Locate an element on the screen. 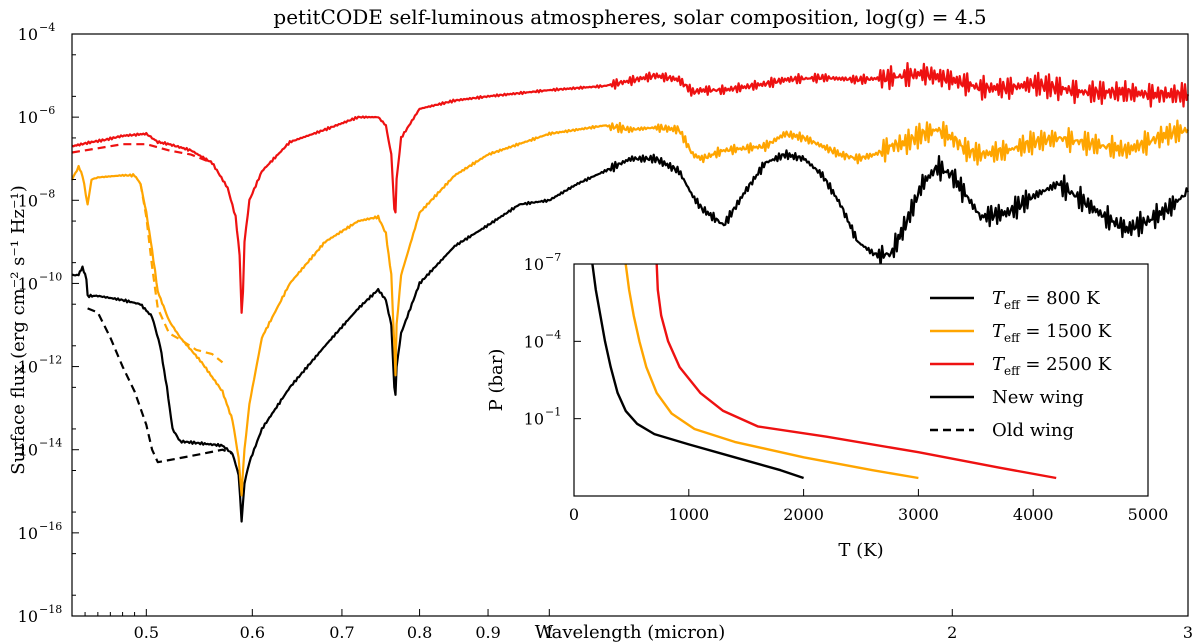  inset-xtick-label: 2000 is located at coordinates (803, 514).